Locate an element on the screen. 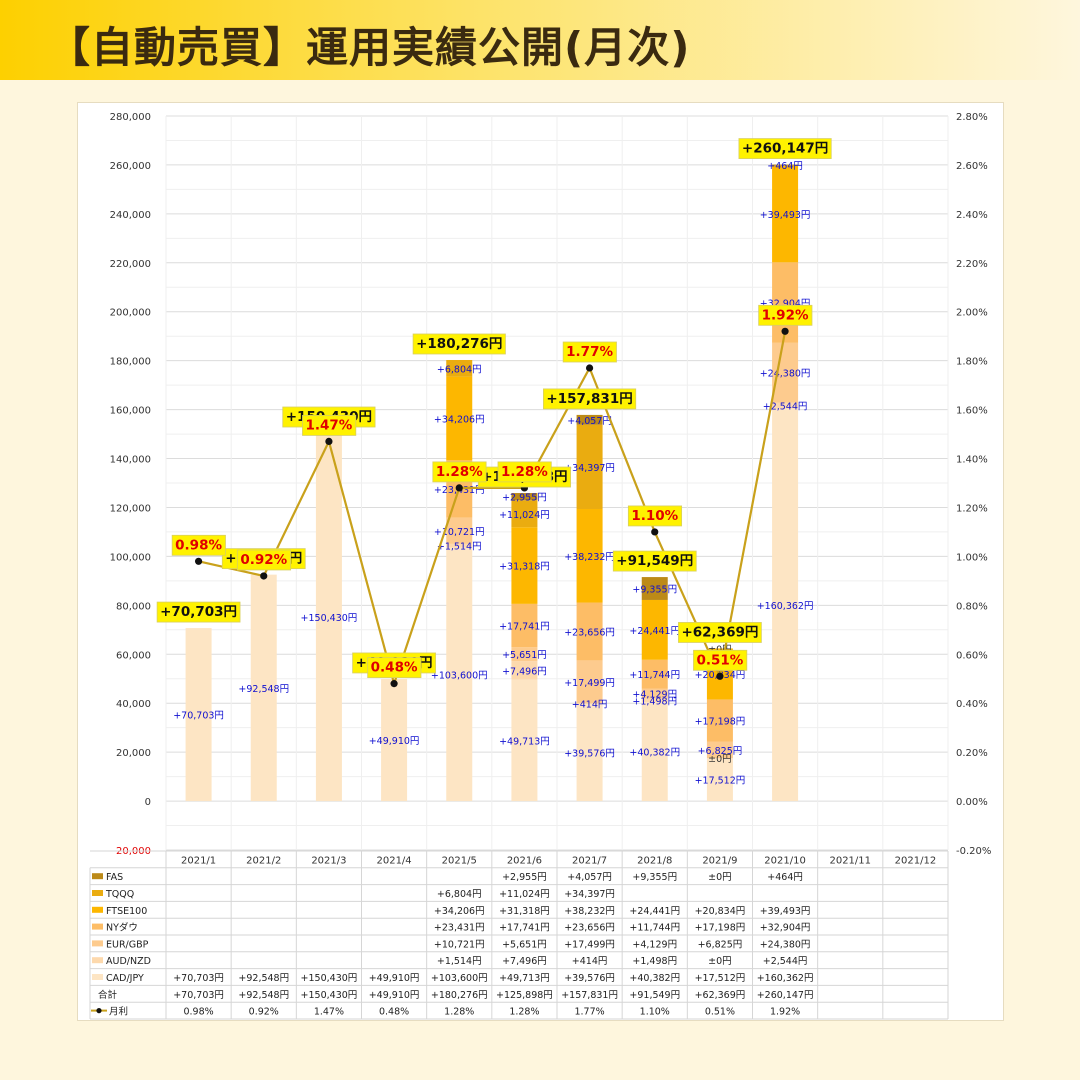 This screenshot has width=1080, height=1080. y-left-tick: 20,000 is located at coordinates (133, 753).